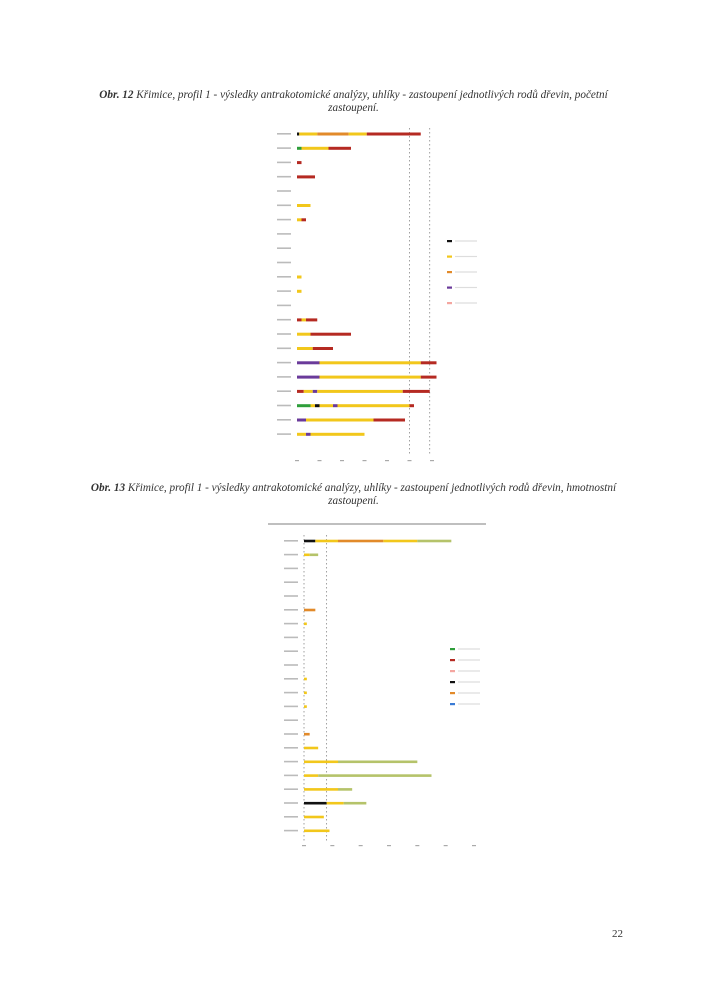 The image size is (707, 1000). What do you see at coordinates (108, 488) in the screenshot?
I see `figure-13-label: Obr. 13` at bounding box center [108, 488].